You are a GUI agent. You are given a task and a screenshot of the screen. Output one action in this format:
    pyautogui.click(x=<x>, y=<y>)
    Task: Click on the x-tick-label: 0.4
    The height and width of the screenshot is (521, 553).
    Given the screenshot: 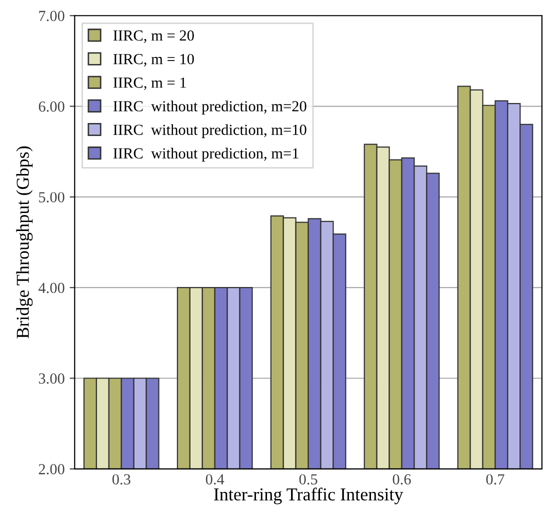 What is the action you would take?
    pyautogui.click(x=215, y=479)
    